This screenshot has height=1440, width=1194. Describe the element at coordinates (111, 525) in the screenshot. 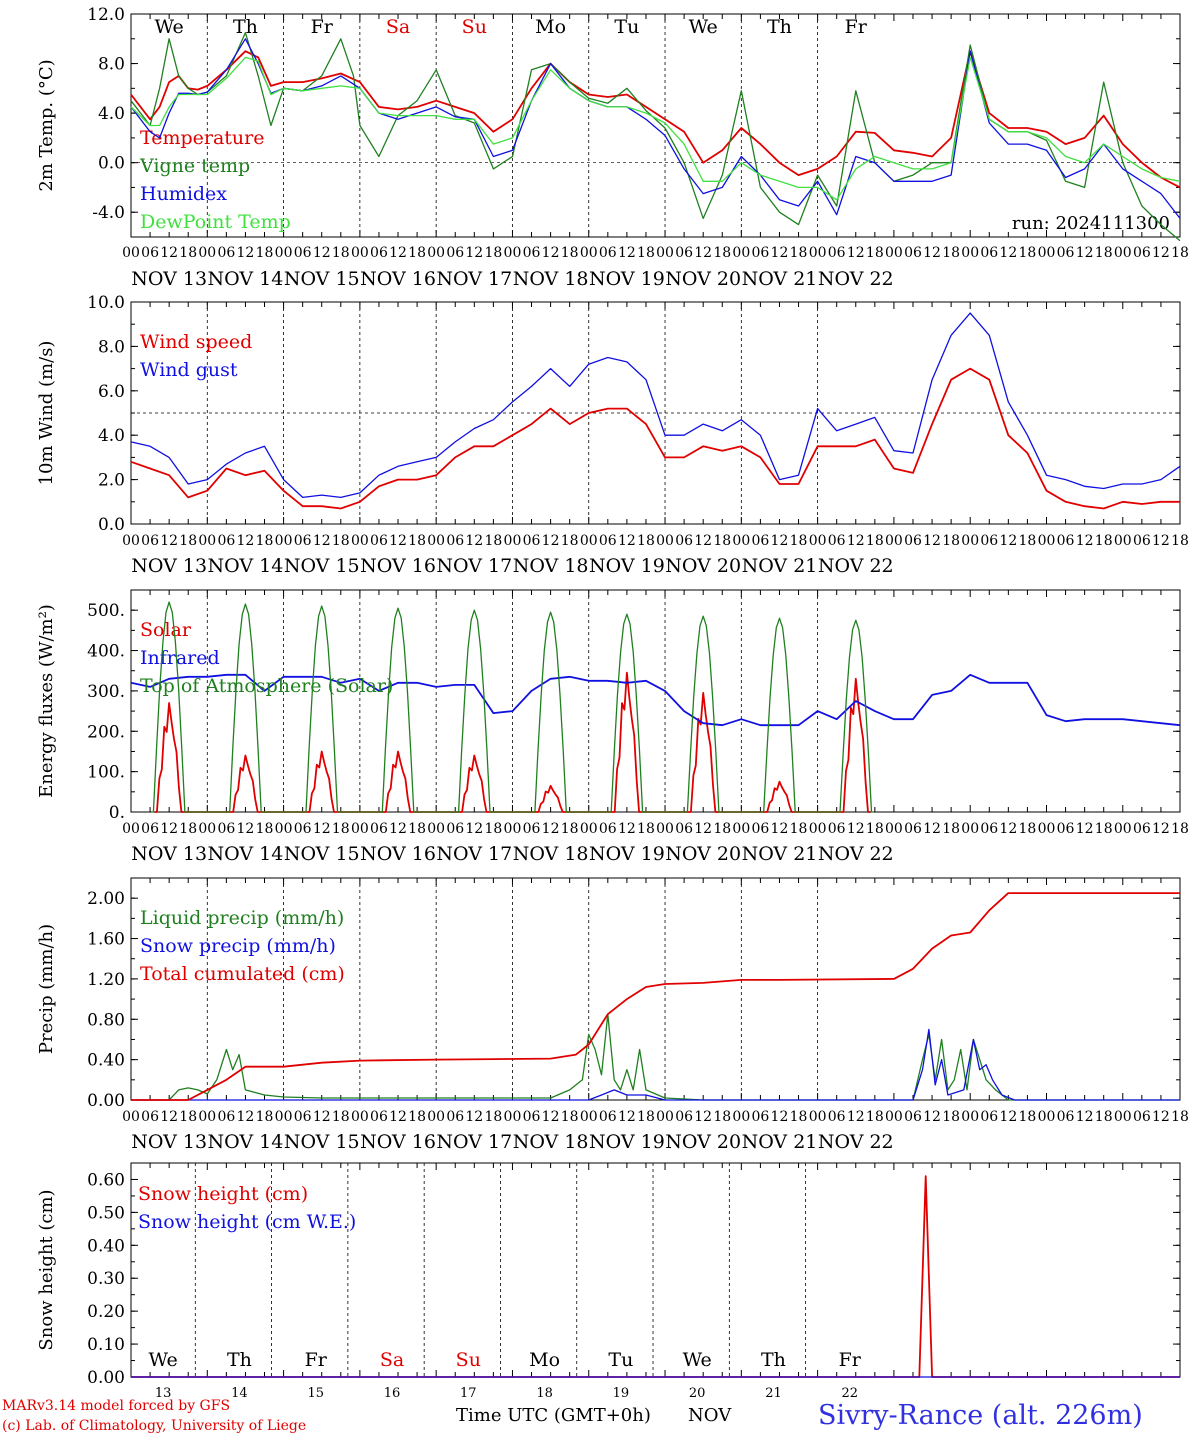

I see `y-tick-label: 0.0` at that location.